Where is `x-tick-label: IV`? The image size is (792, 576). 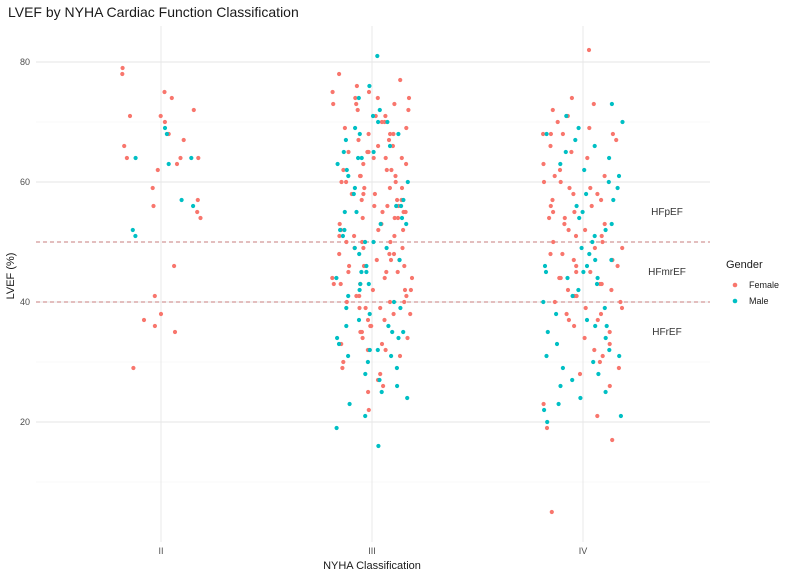
x-tick-label: IV is located at coordinates (583, 551).